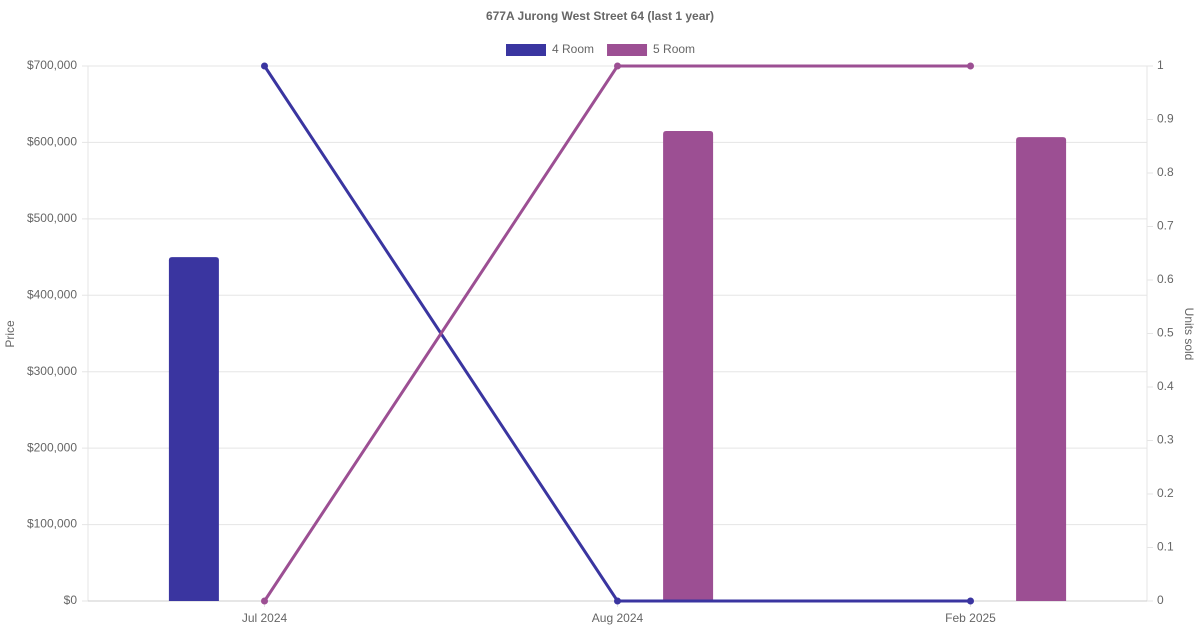 Image resolution: width=1200 pixels, height=630 pixels. Describe the element at coordinates (1165, 333) in the screenshot. I see `y2-tick-label: 0.5` at that location.